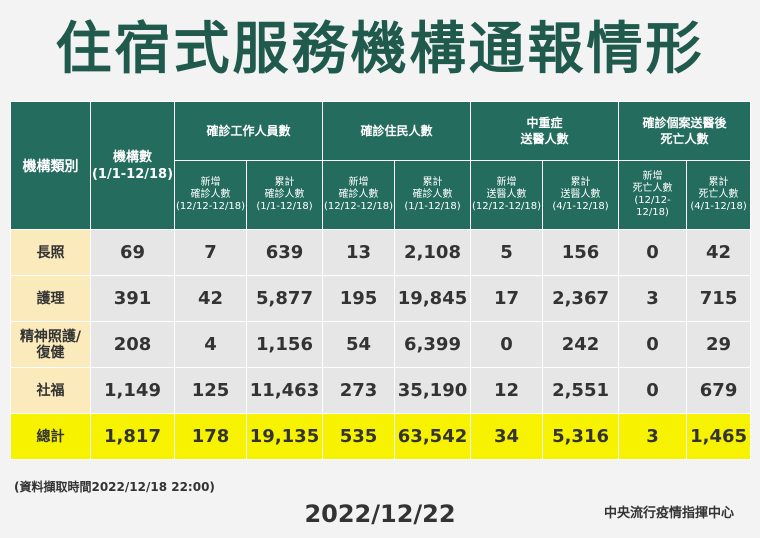 Image resolution: width=760 pixels, height=538 pixels. What do you see at coordinates (359, 344) in the screenshot?
I see `value-cell: 54` at bounding box center [359, 344].